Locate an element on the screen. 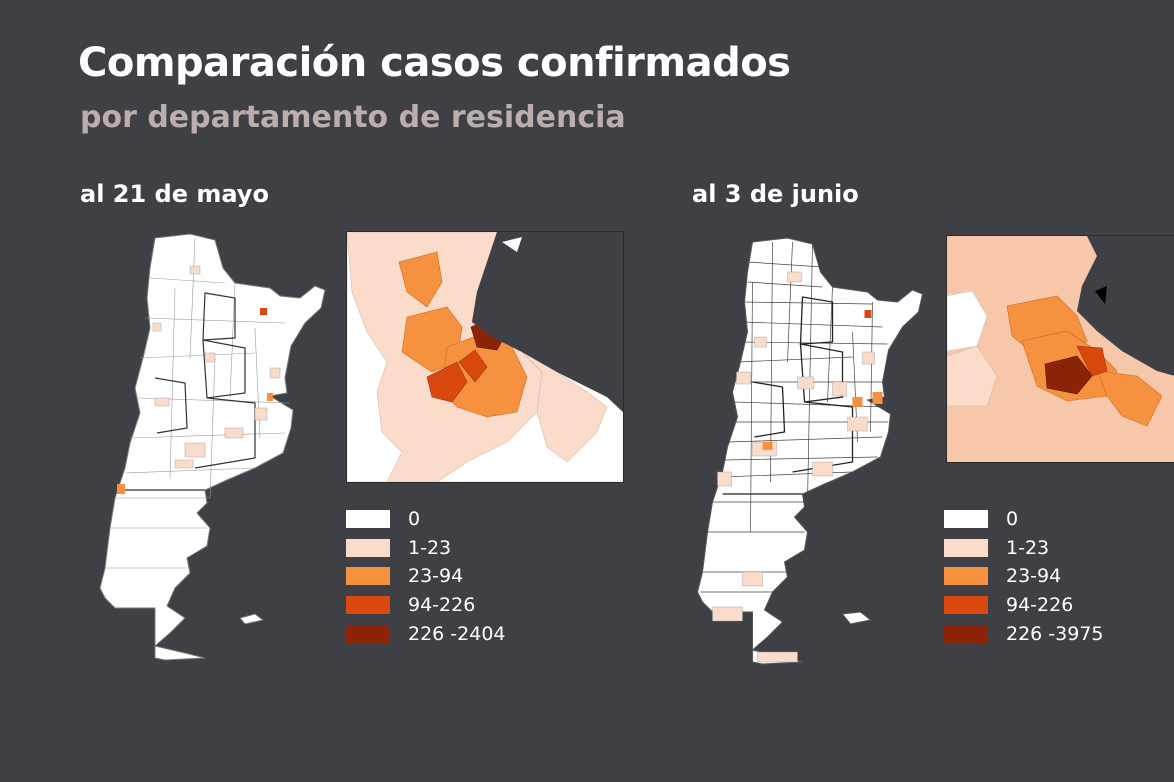 The width and height of the screenshot is (1174, 782). argentina-map-june is located at coordinates (810, 451).